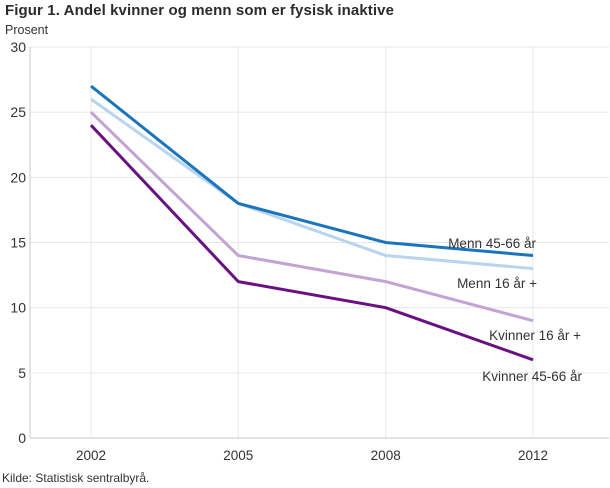  Describe the element at coordinates (18, 243) in the screenshot. I see `y-tick-label: 15` at that location.